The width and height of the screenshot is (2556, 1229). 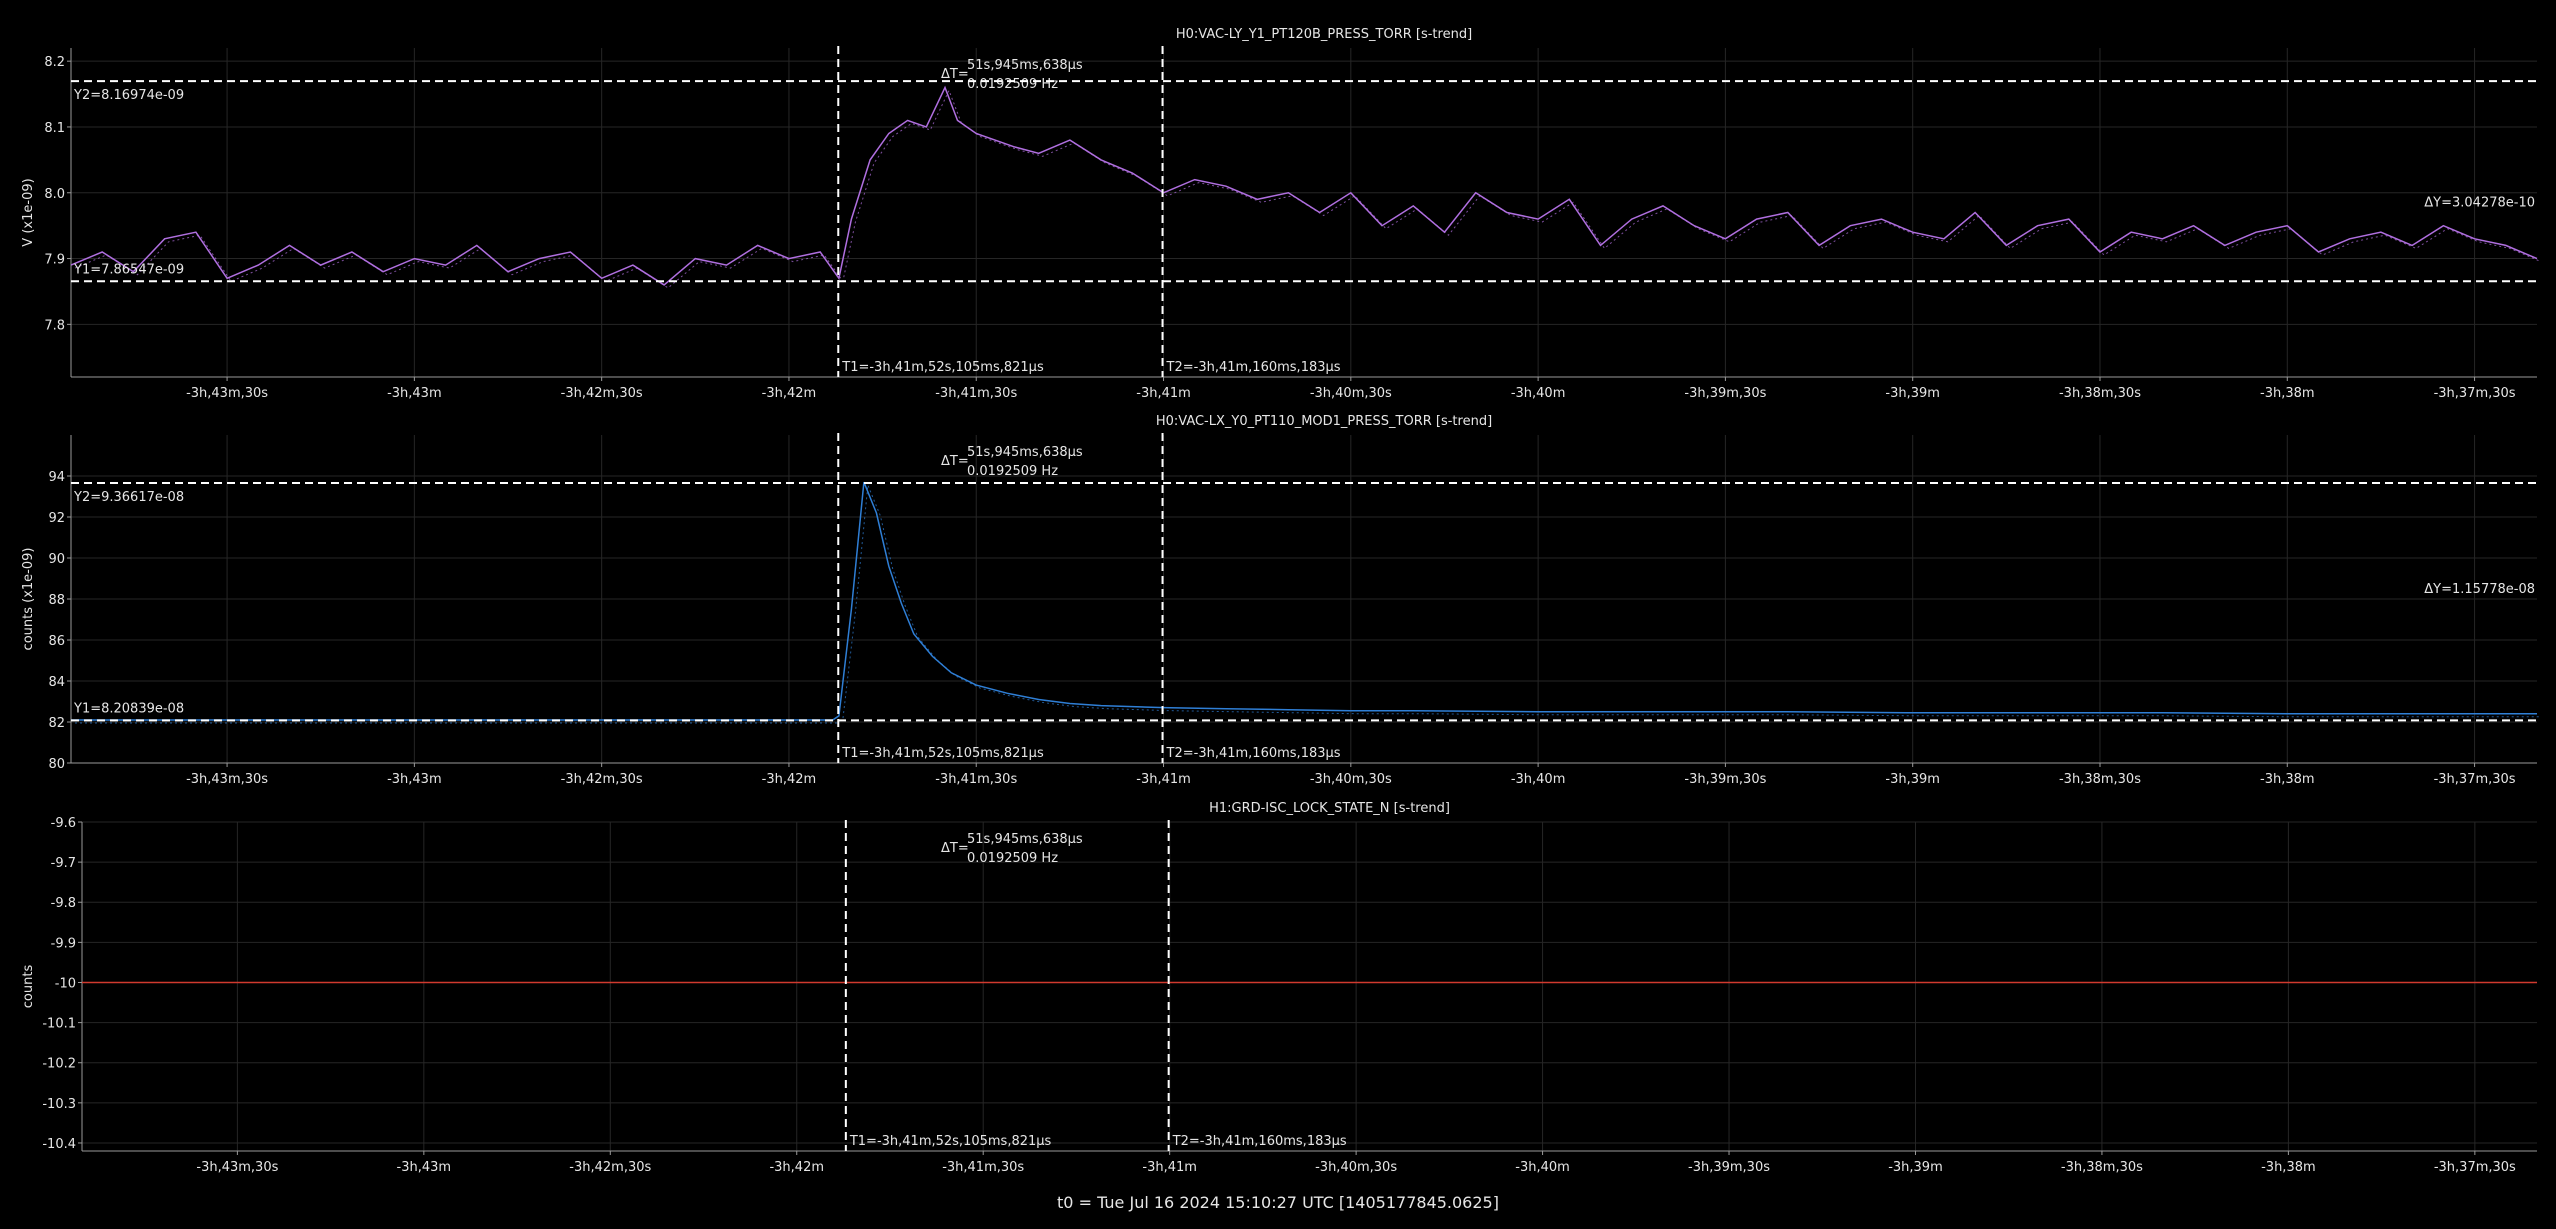 I want to click on y-tick-label: -10.1, so click(x=59, y=1024).